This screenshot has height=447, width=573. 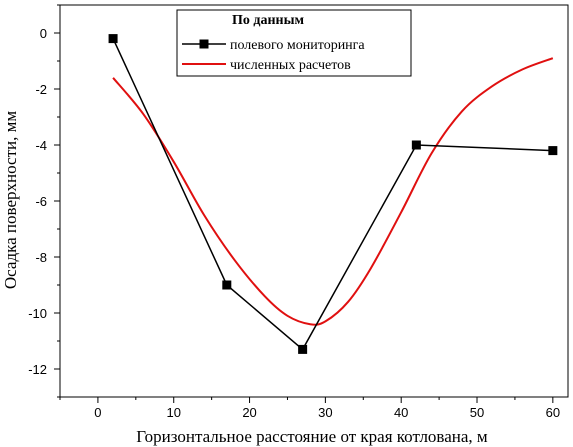 I want to click on y-tick-label: 0, so click(x=43, y=33).